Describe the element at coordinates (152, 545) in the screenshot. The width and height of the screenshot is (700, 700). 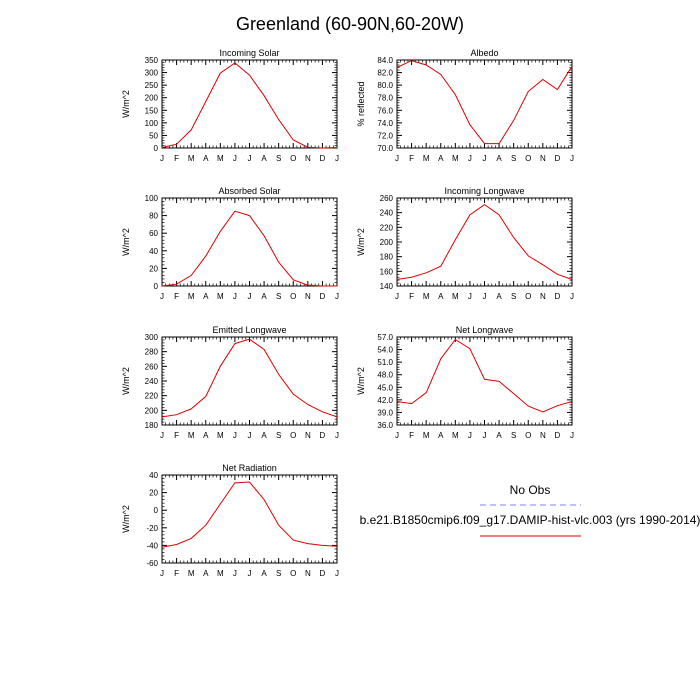
I see `y-tick-label: -40` at that location.